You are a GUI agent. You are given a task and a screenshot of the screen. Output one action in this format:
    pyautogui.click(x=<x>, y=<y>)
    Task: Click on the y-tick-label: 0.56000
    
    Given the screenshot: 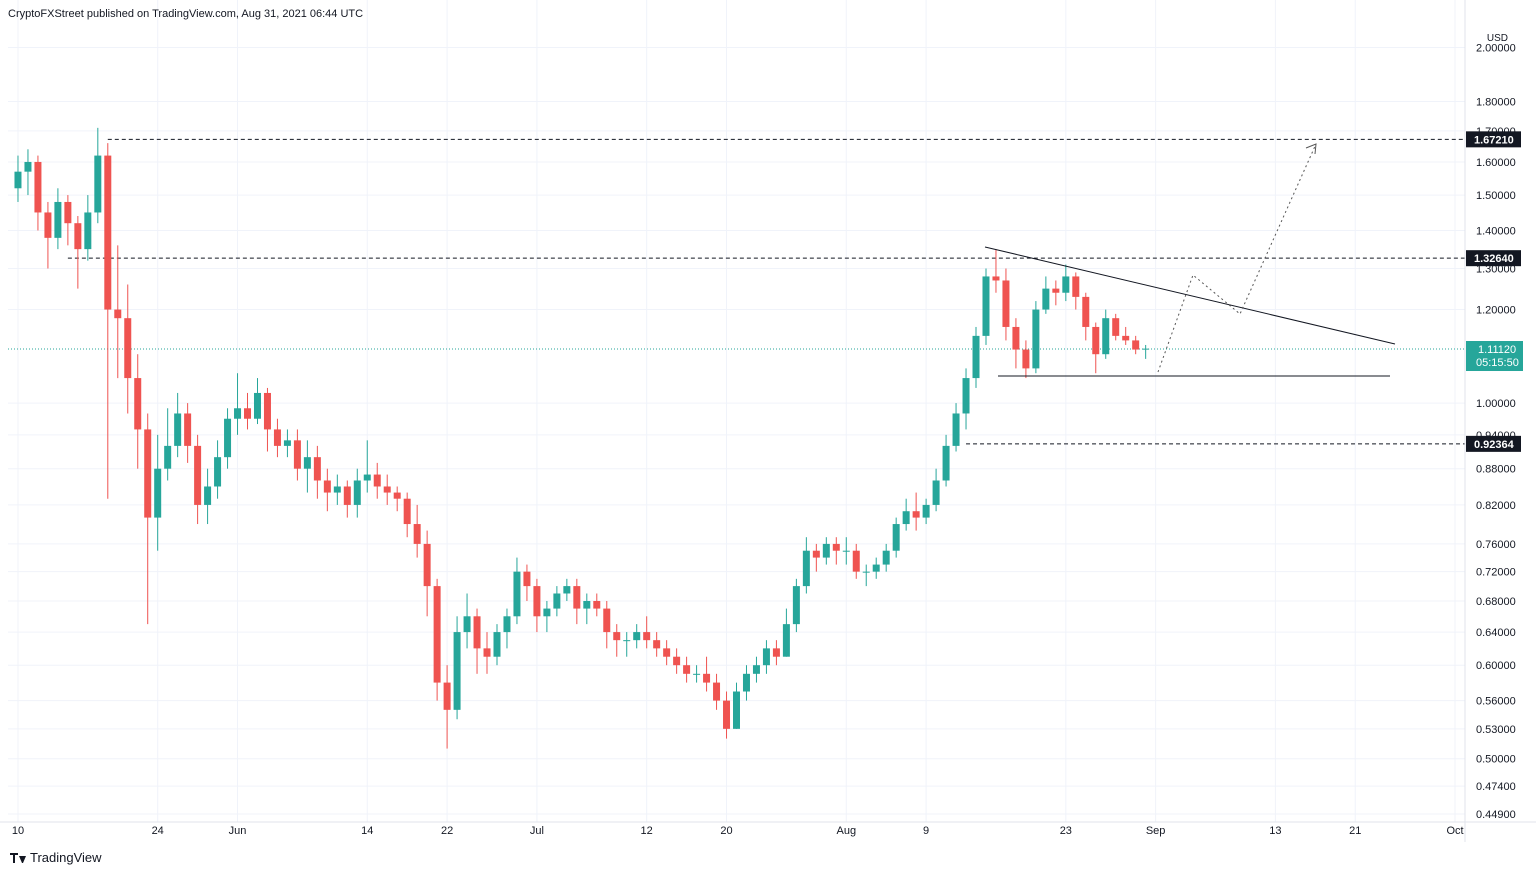 What is the action you would take?
    pyautogui.click(x=1496, y=702)
    